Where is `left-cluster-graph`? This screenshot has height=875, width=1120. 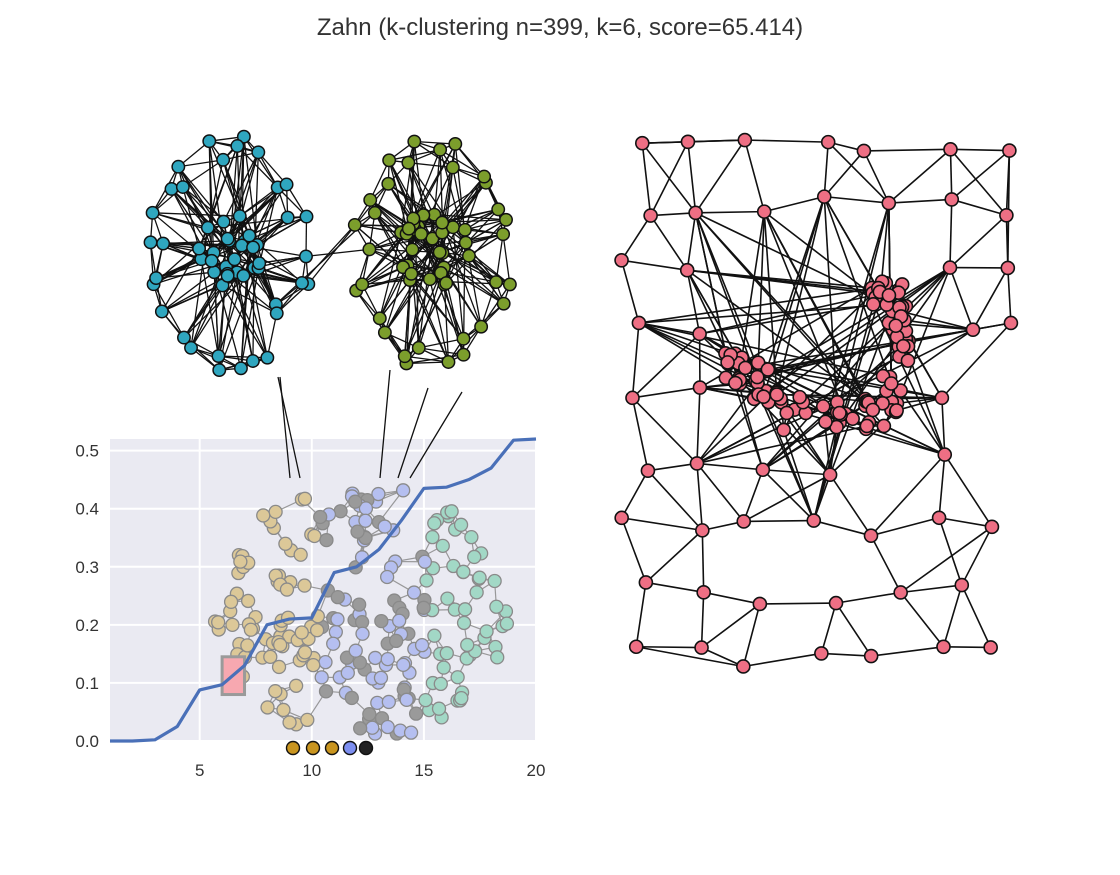
left-cluster-graph is located at coordinates (330, 304).